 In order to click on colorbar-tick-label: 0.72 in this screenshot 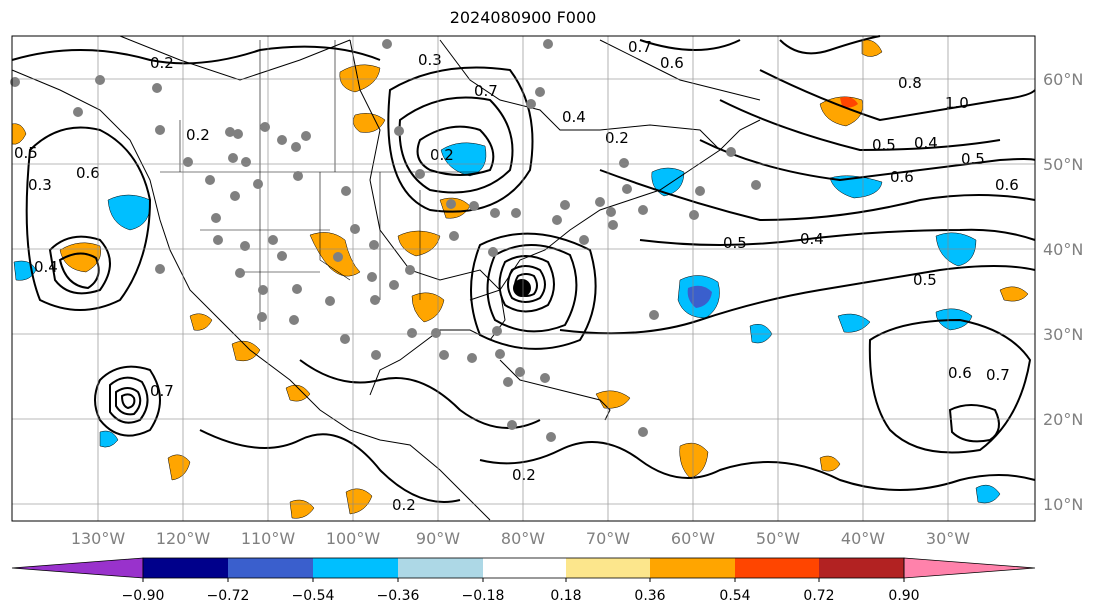, I will do `click(818, 596)`.